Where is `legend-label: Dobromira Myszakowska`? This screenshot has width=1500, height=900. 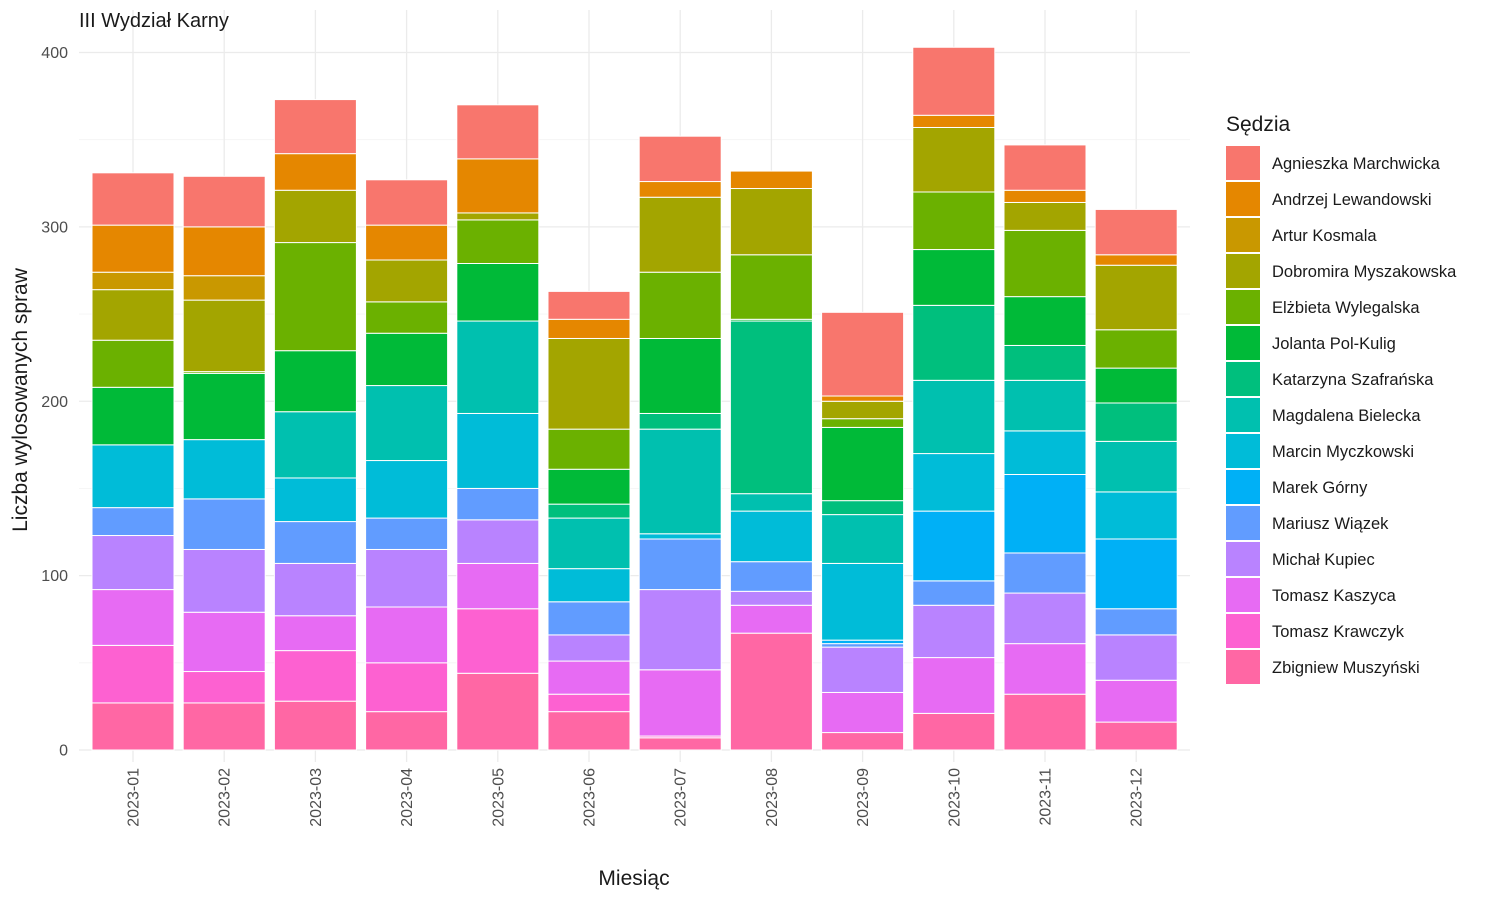 legend-label: Dobromira Myszakowska is located at coordinates (1364, 272).